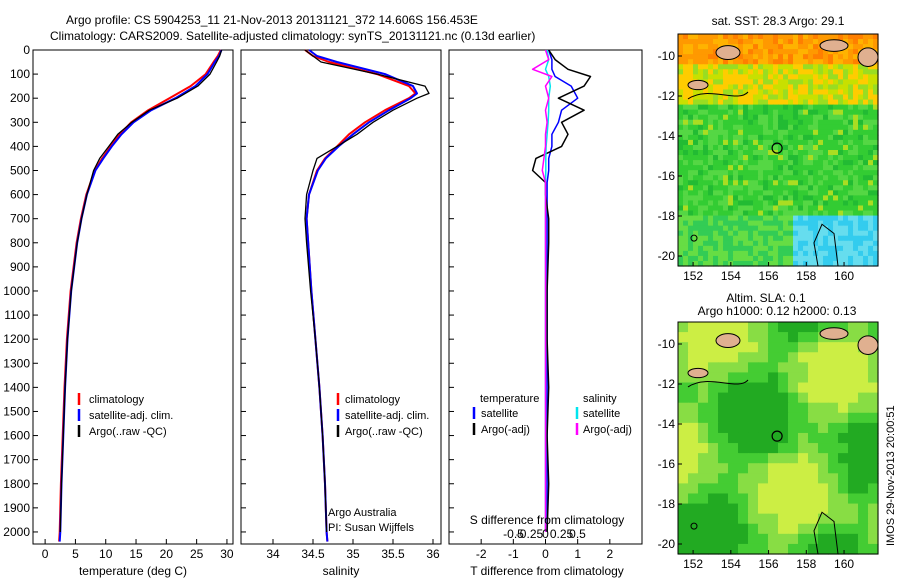 This screenshot has width=900, height=580. I want to click on s-diff-tick-label: 0, so click(545, 534).